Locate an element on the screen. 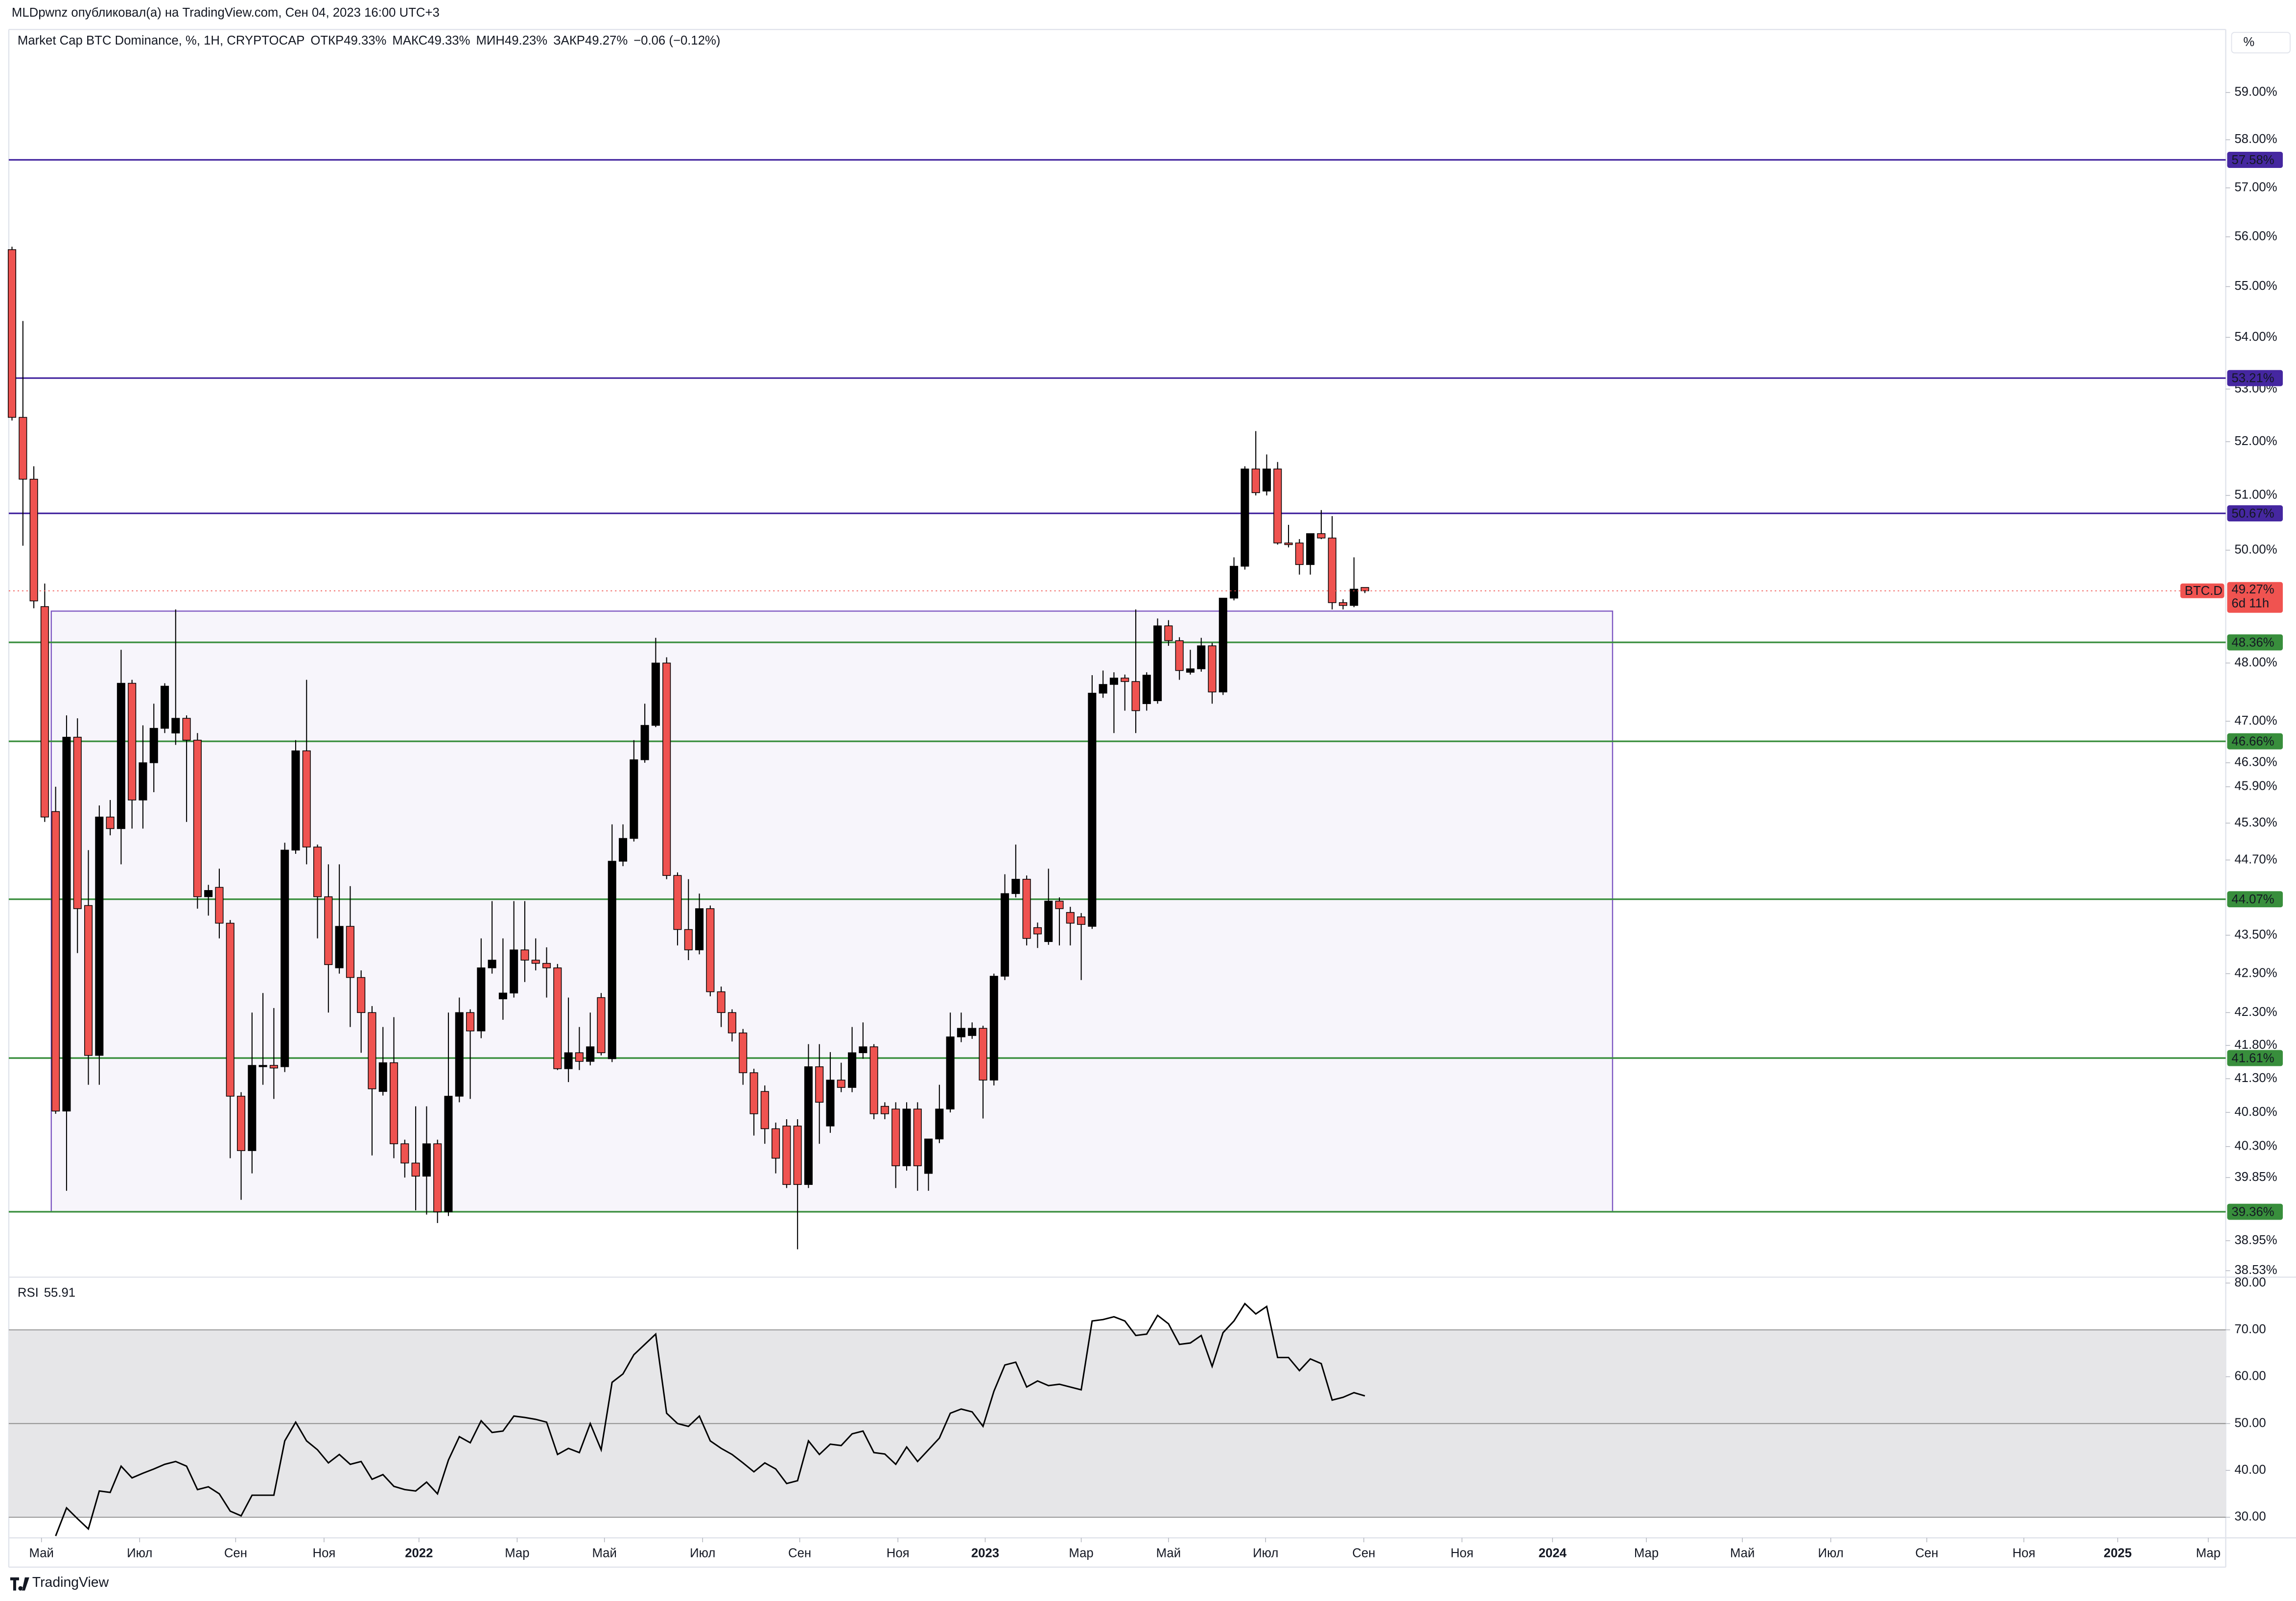 The height and width of the screenshot is (1601, 2296). y-tick-label: 42.90% is located at coordinates (2255, 973).